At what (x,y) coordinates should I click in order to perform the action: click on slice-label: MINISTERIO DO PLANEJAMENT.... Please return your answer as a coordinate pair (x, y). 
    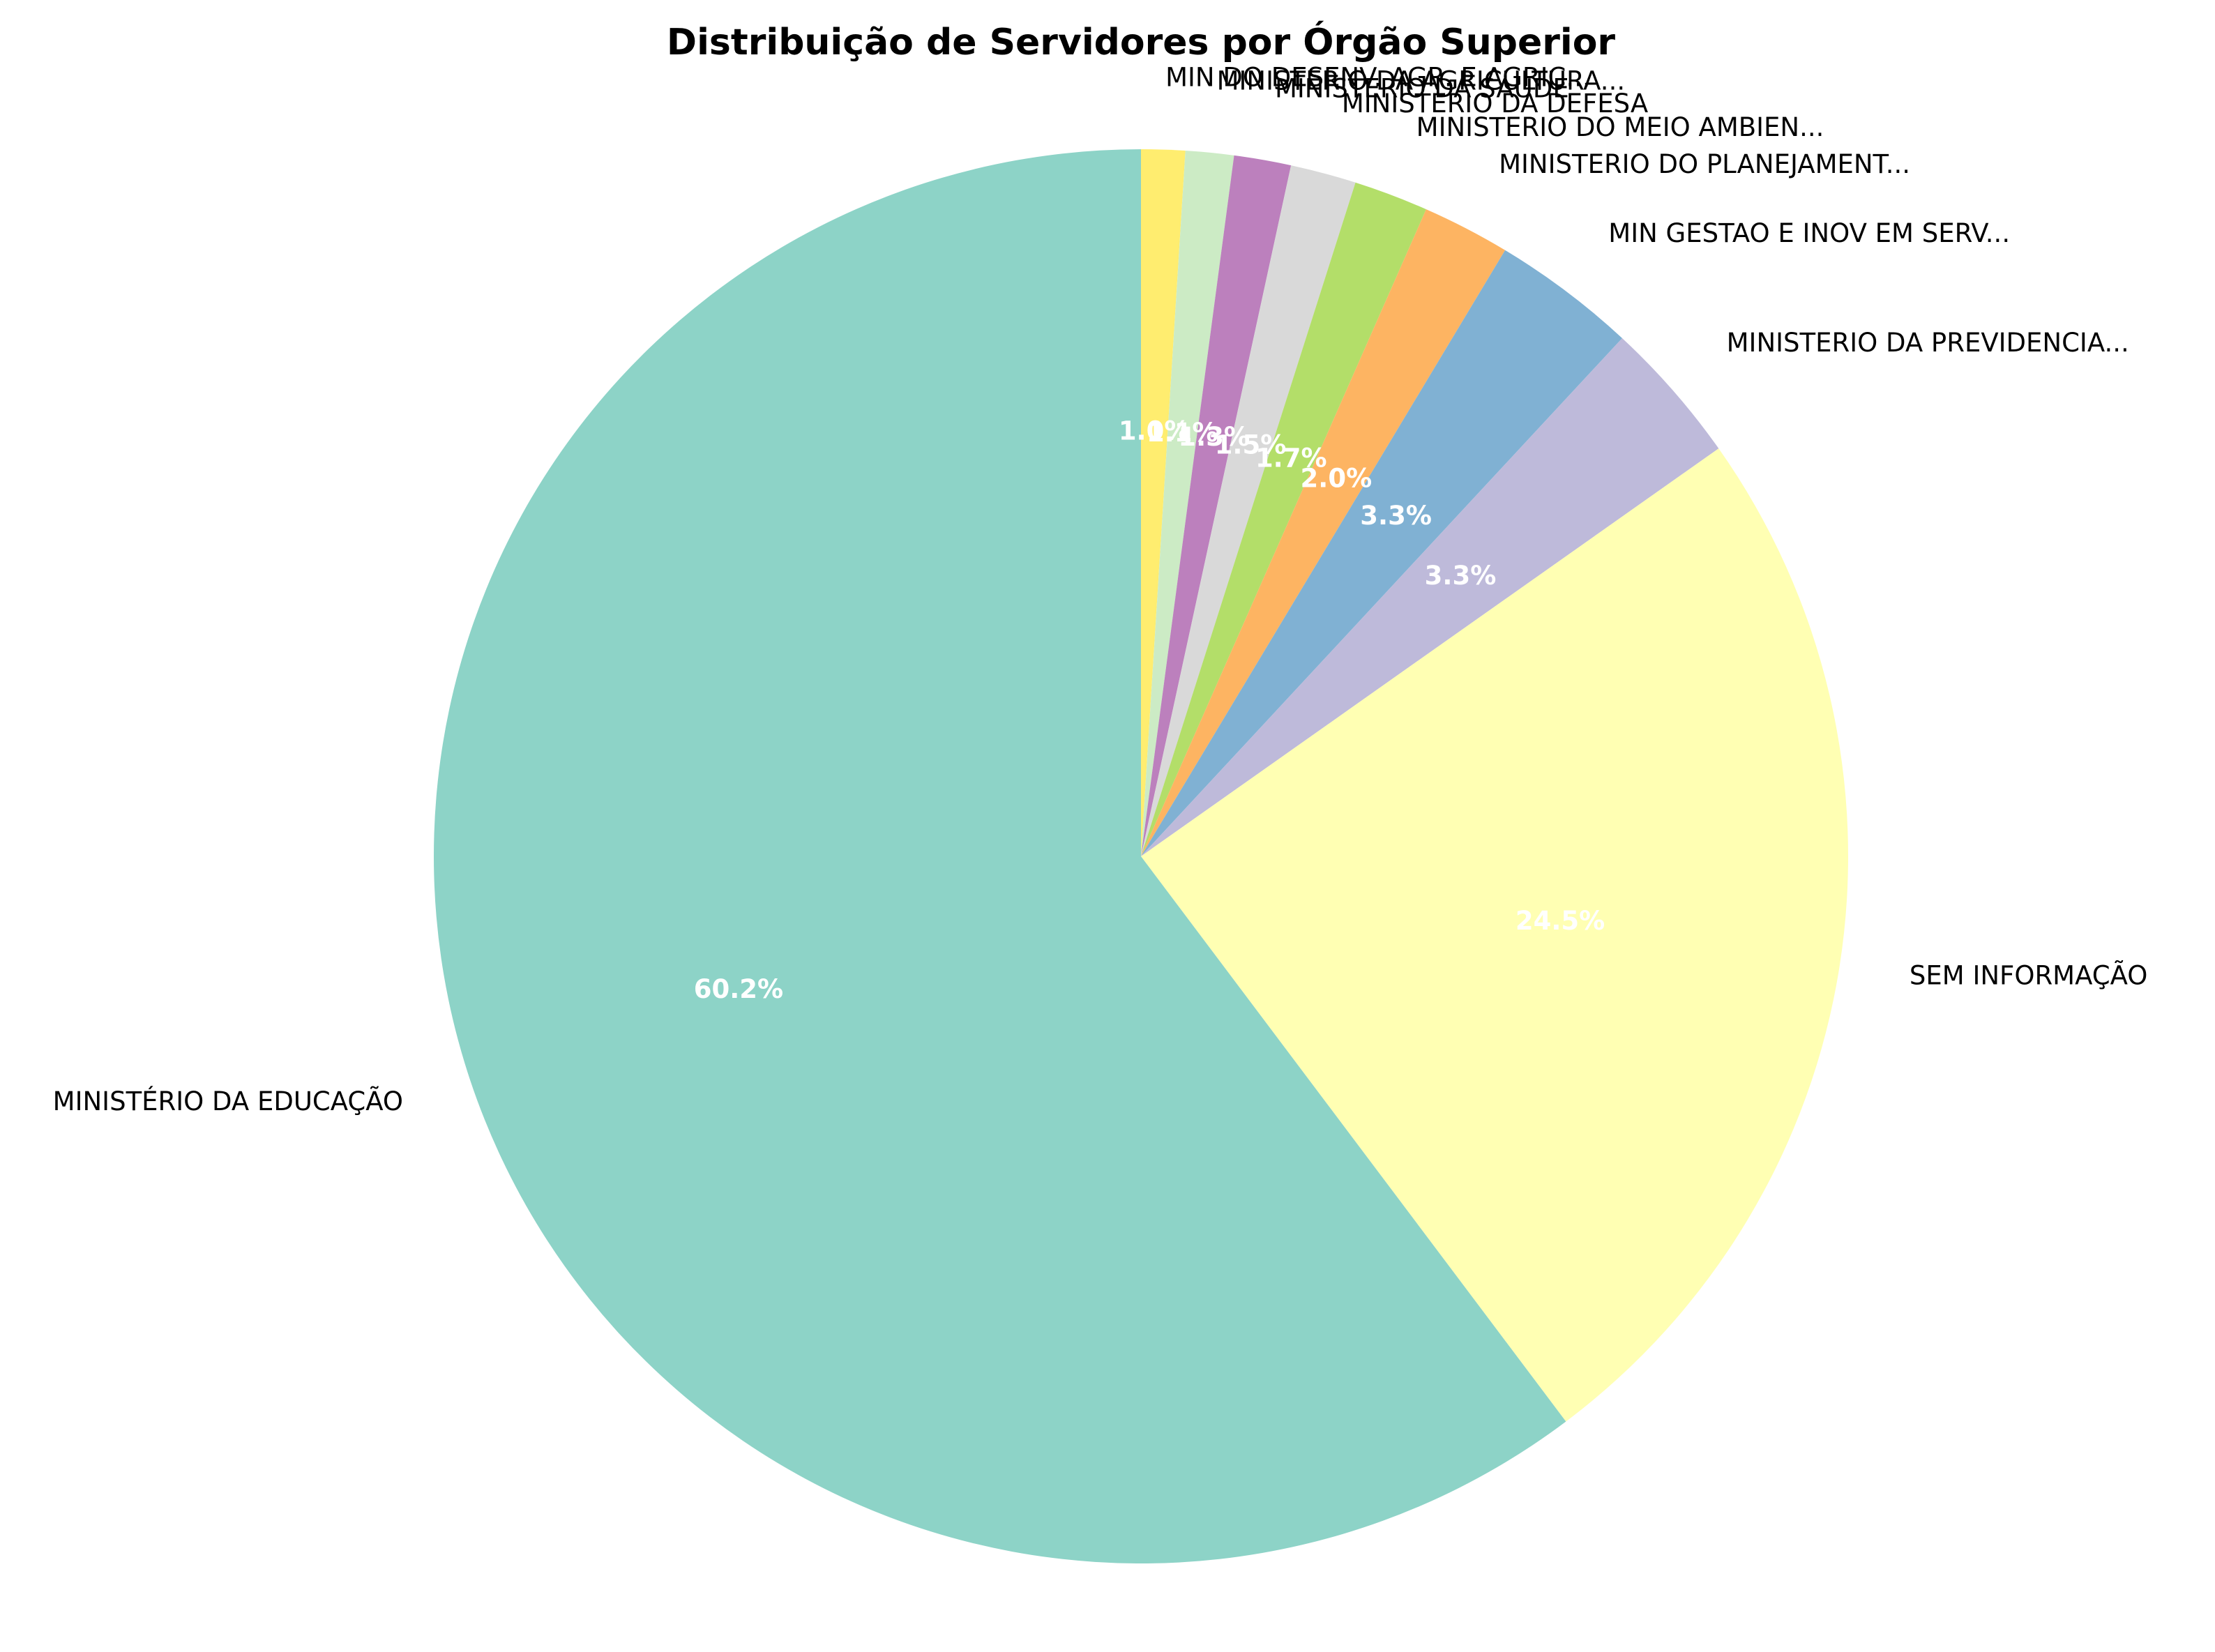
    Looking at the image, I should click on (1705, 164).